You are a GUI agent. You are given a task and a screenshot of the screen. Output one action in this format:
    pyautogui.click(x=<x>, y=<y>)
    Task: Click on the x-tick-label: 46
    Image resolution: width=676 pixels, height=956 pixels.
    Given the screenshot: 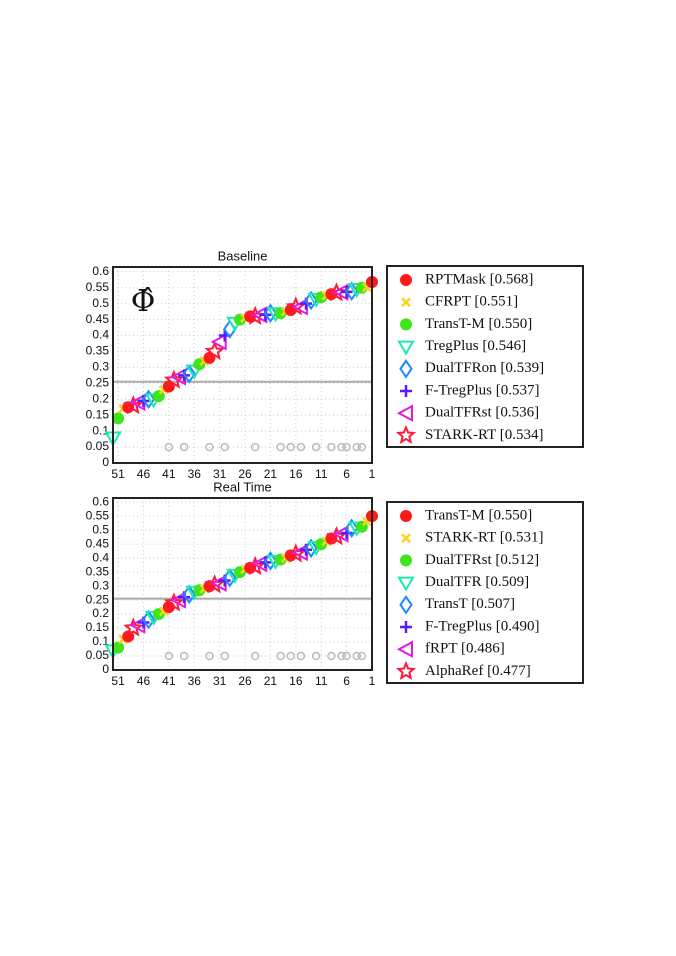 What is the action you would take?
    pyautogui.click(x=144, y=474)
    